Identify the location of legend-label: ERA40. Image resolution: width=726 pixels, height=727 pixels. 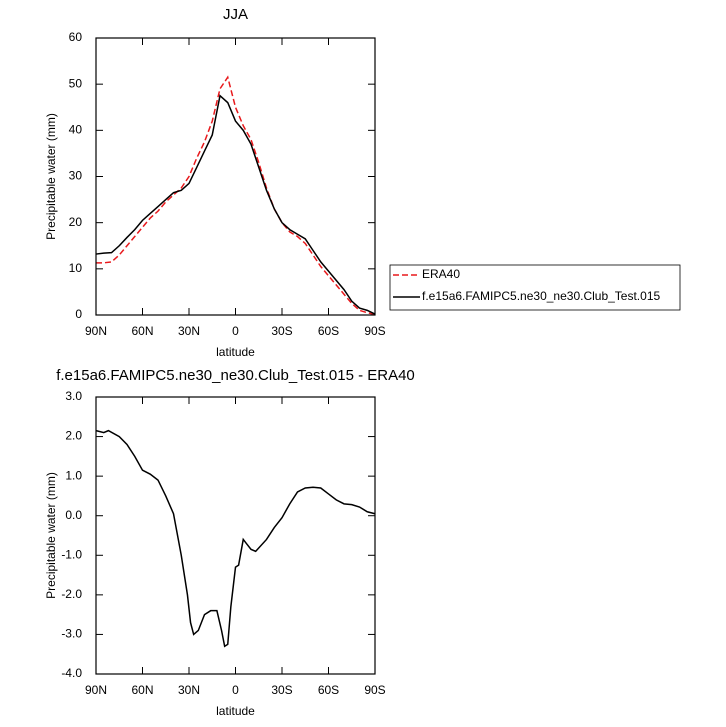
(441, 274).